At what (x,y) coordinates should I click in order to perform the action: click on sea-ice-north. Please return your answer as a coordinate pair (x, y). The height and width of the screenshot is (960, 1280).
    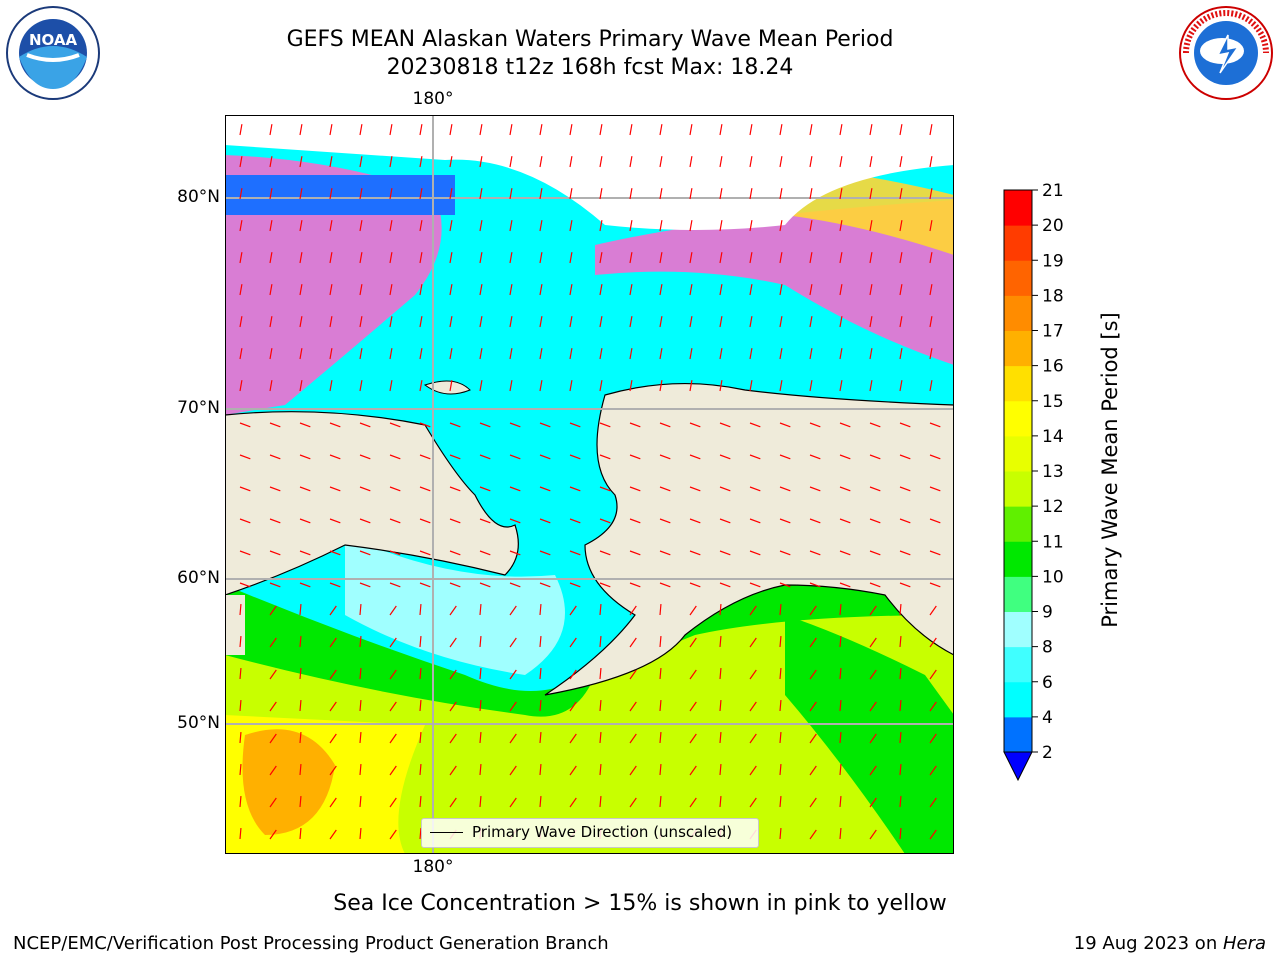
    Looking at the image, I should click on (774, 282).